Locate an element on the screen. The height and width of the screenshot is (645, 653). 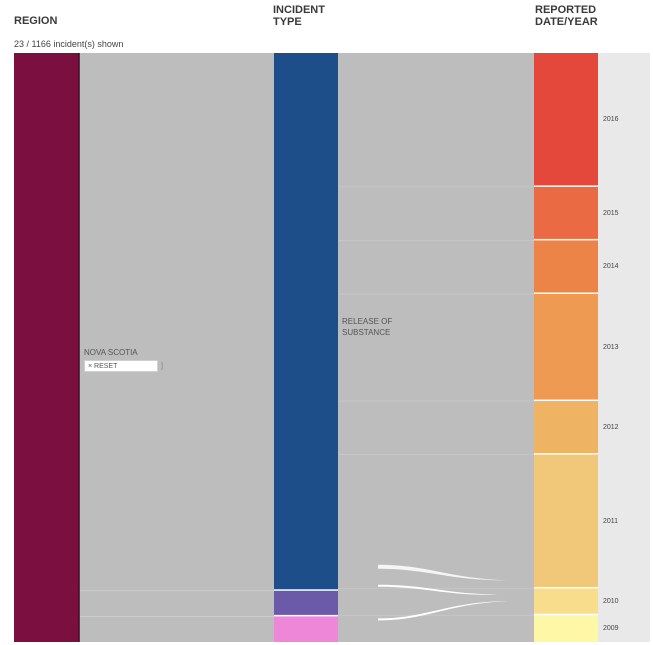
ribbon-gap-c is located at coordinates (443, 611).